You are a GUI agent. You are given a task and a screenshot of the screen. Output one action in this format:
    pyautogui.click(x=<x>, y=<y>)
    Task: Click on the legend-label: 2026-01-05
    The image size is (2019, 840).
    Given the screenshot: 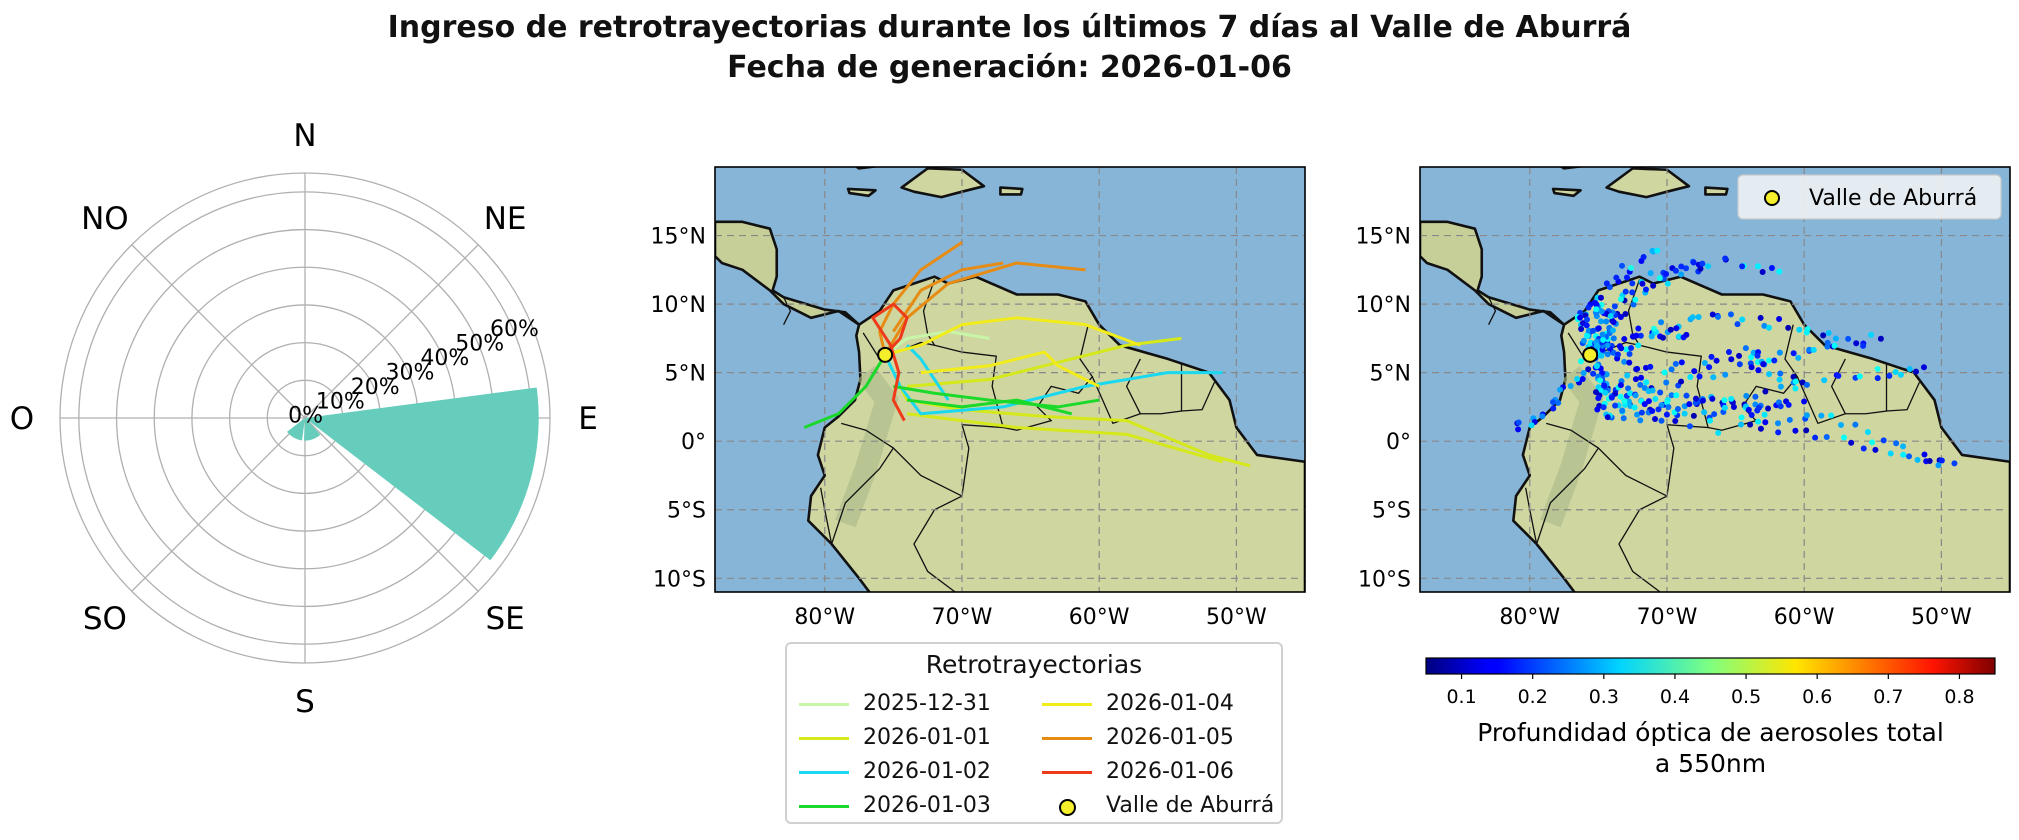 What is the action you would take?
    pyautogui.click(x=1170, y=737)
    